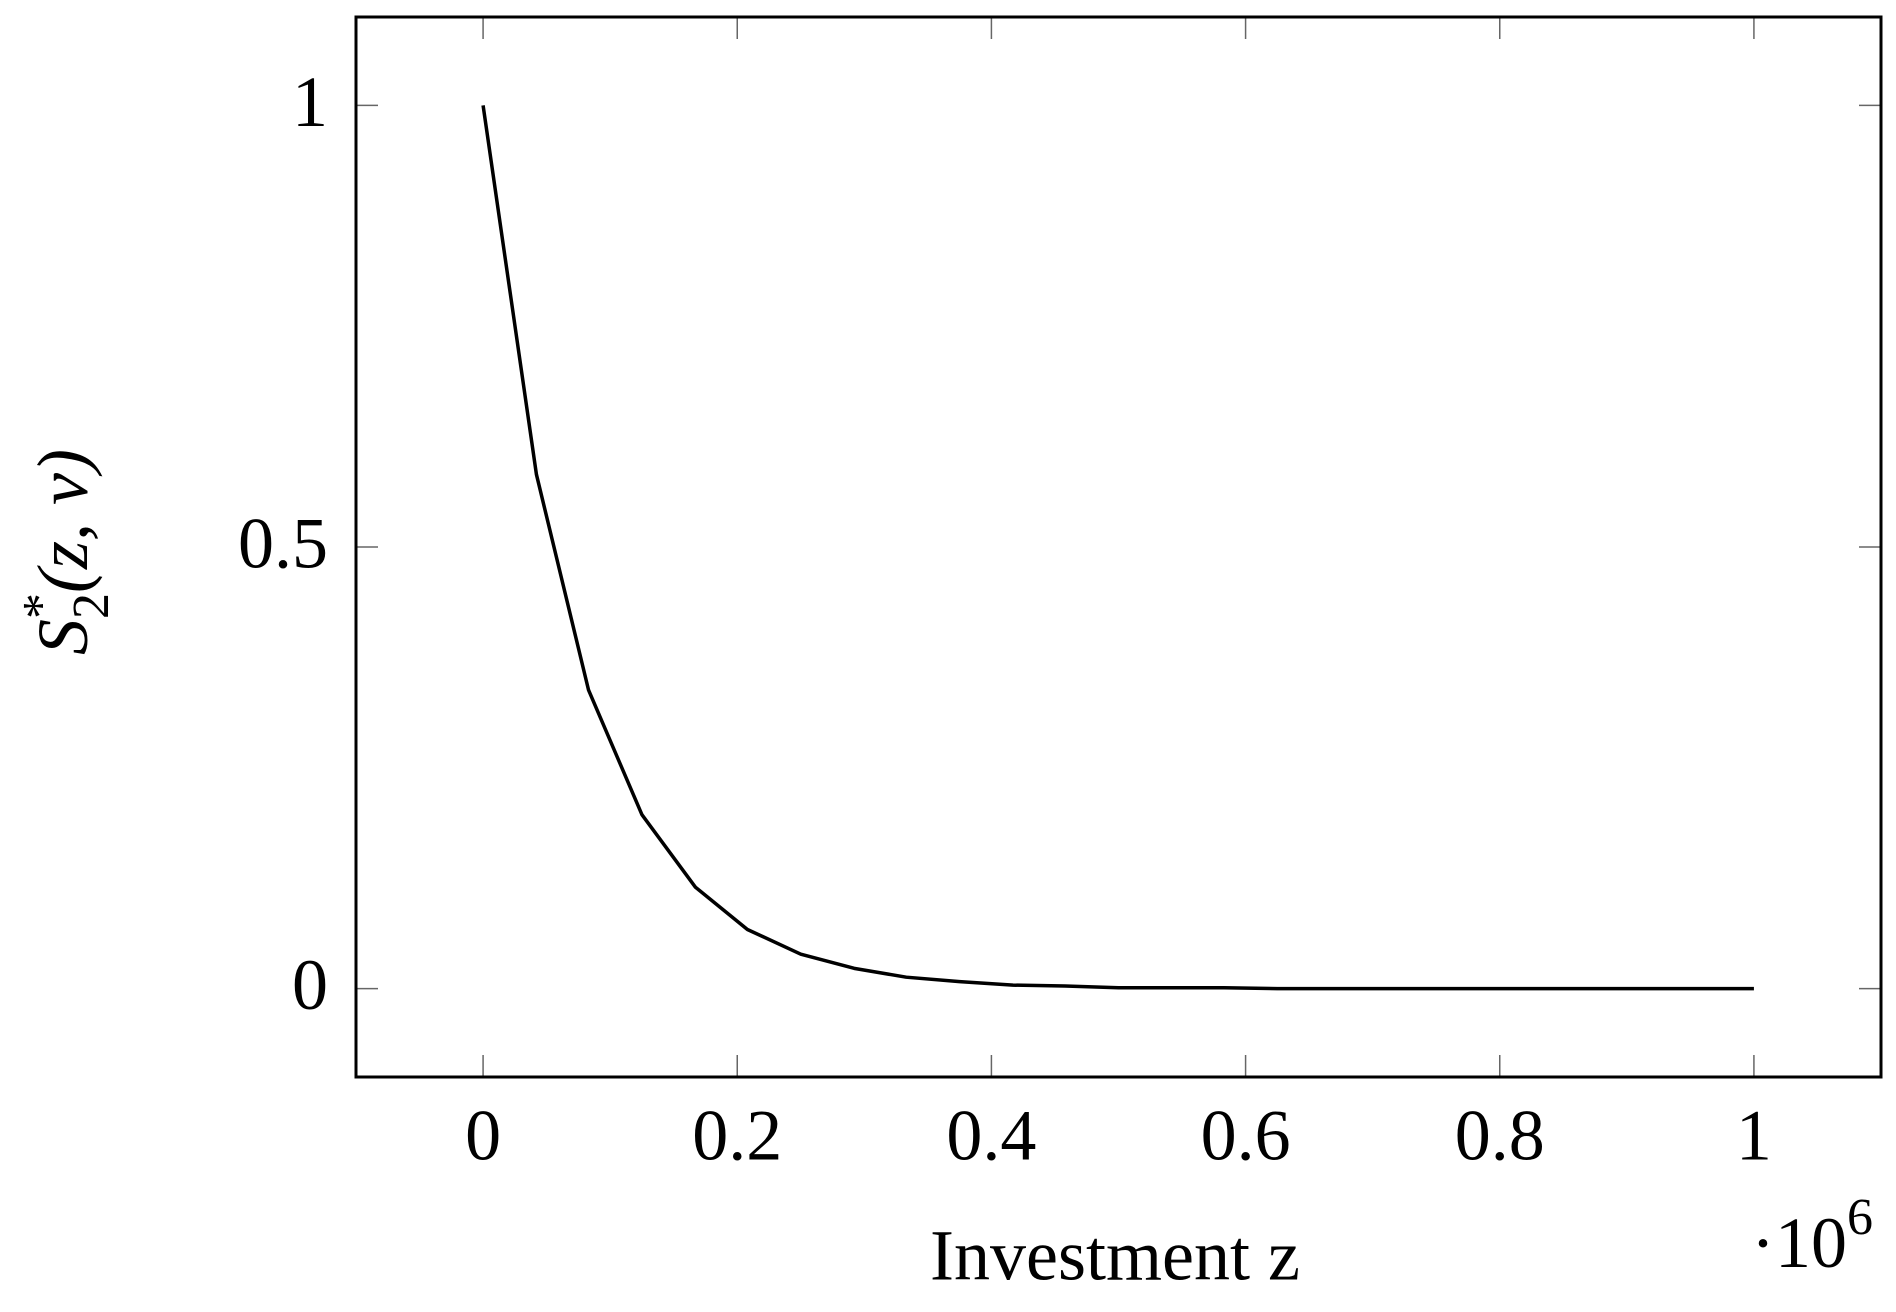  I want to click on x-axis-label: Investment z, so click(1115, 1256).